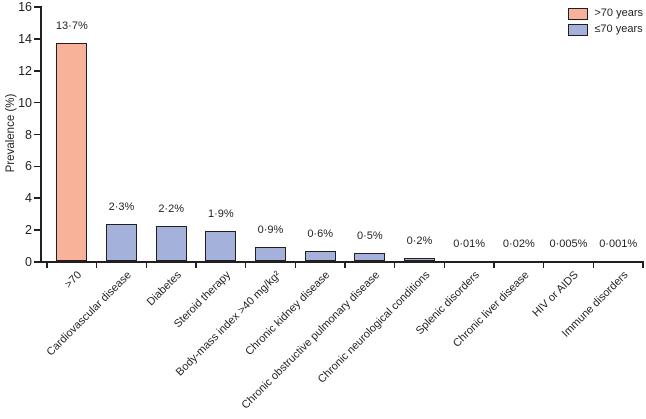 The width and height of the screenshot is (646, 419). I want to click on x-axis-line, so click(342, 262).